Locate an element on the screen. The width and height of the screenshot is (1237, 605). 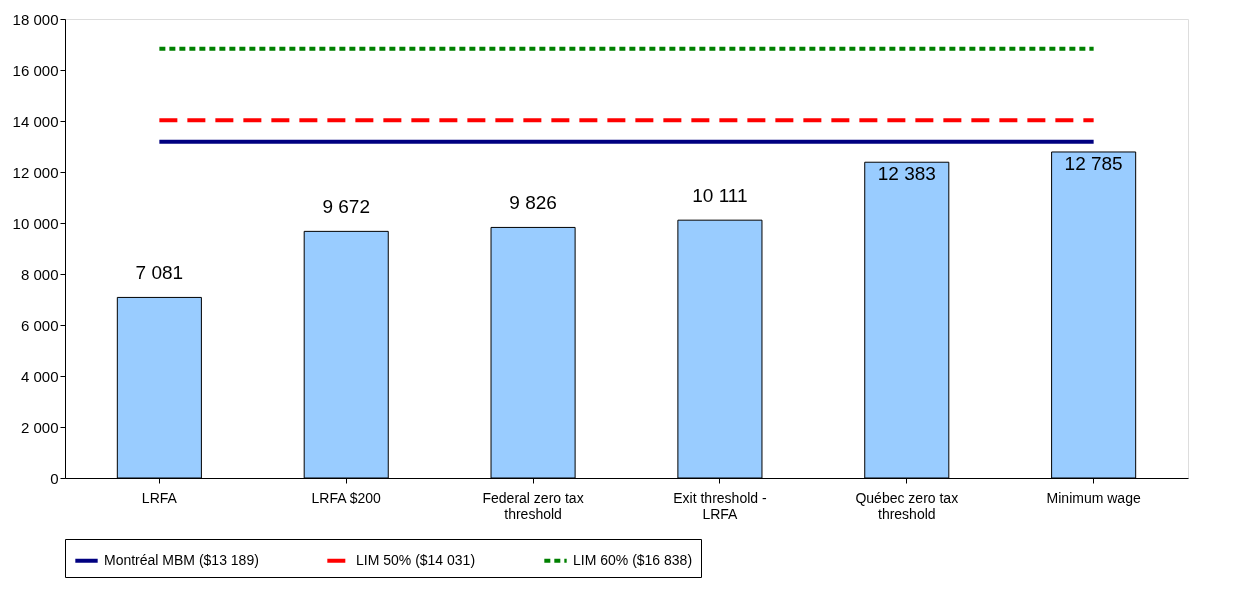
x-tick-label: Minimum wage is located at coordinates (1093, 497).